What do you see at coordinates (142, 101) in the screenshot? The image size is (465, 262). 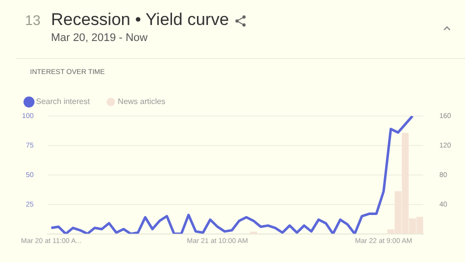 I see `legend-label: News articles` at bounding box center [142, 101].